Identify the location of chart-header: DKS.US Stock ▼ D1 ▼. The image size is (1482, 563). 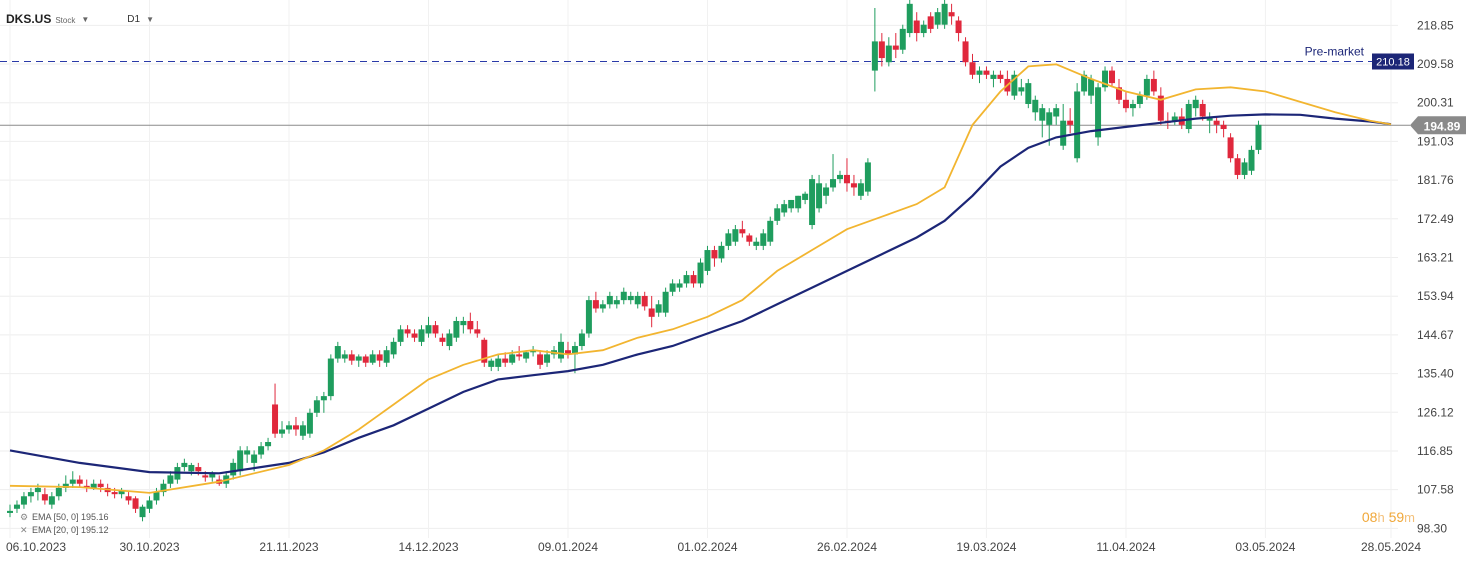
(80, 19).